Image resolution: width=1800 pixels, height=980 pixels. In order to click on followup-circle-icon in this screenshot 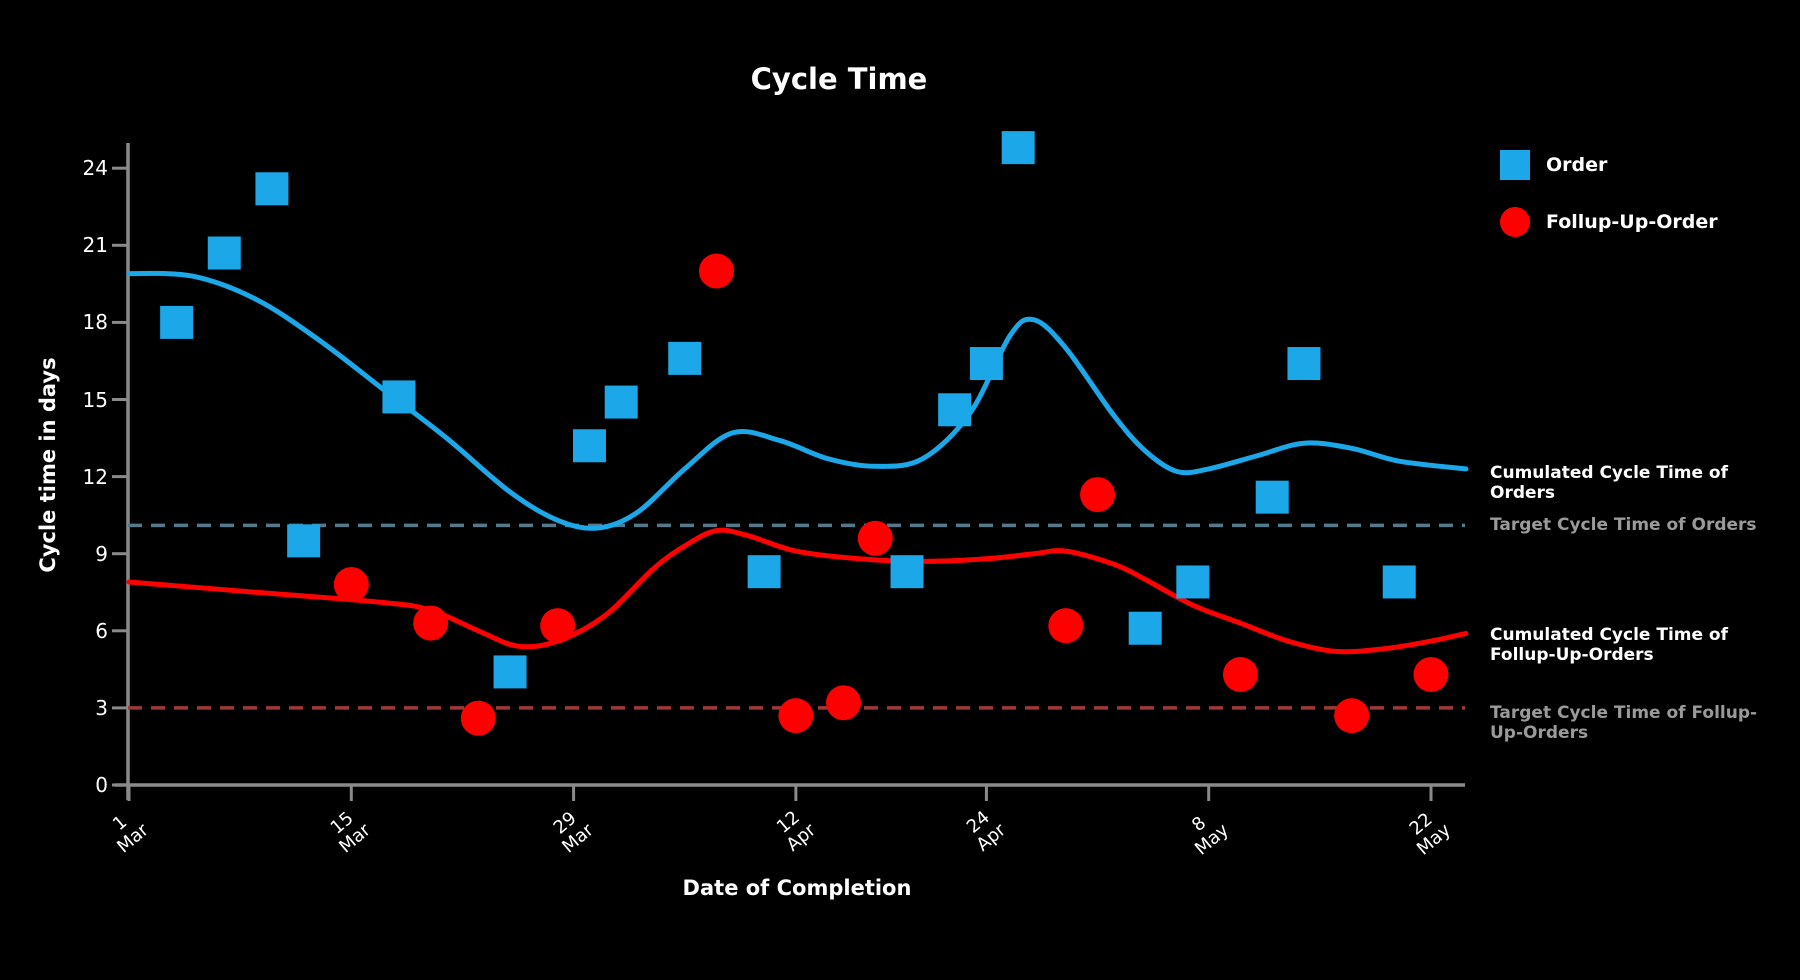, I will do `click(1515, 222)`.